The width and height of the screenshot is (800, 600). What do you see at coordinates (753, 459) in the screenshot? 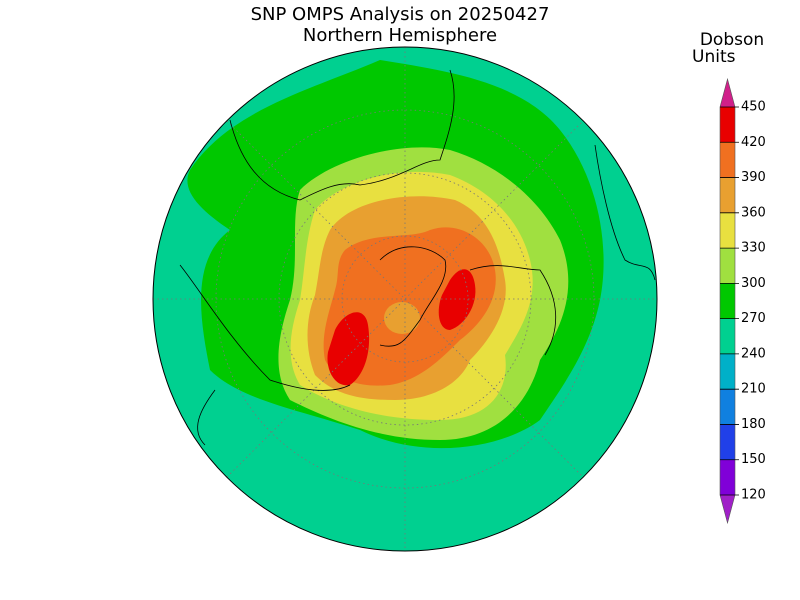
I see `colorbar-tick-label: 150` at bounding box center [753, 459].